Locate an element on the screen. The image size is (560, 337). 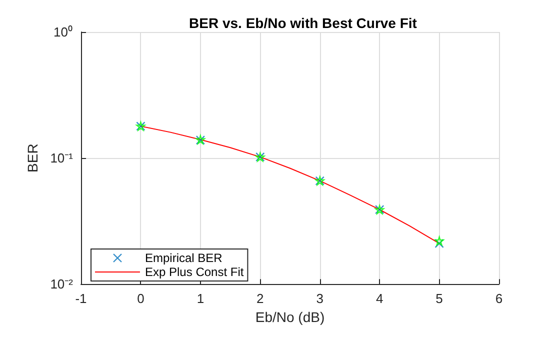
y-tick-label: 10⁰ is located at coordinates (63, 32).